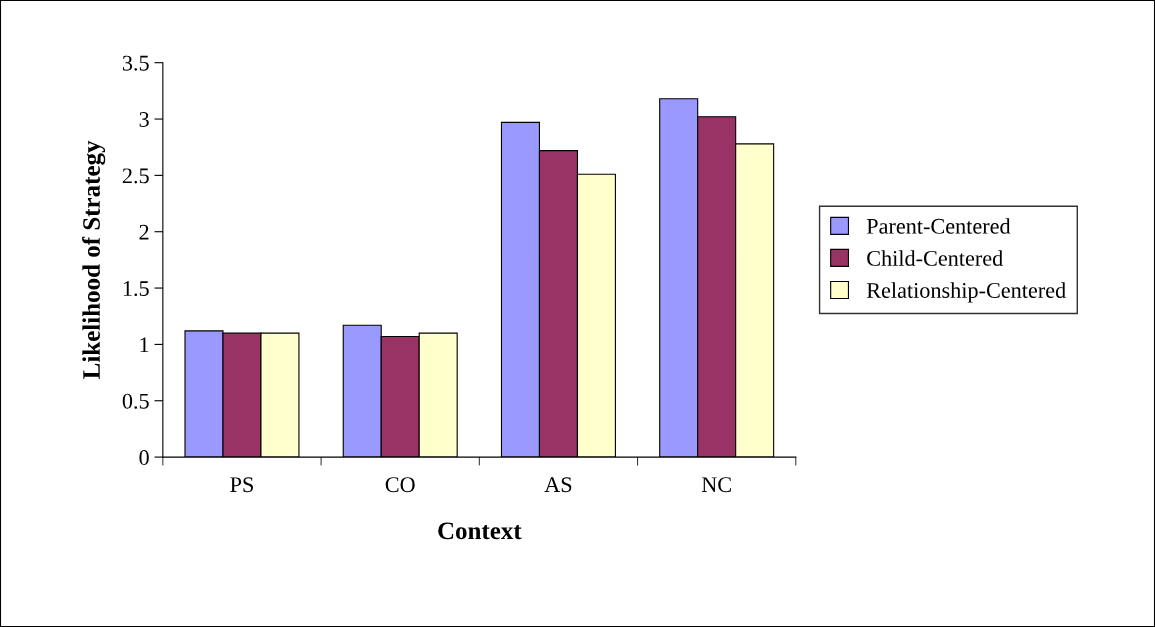 Image resolution: width=1155 pixels, height=627 pixels. What do you see at coordinates (144, 458) in the screenshot?
I see `y-tick-label: 0` at bounding box center [144, 458].